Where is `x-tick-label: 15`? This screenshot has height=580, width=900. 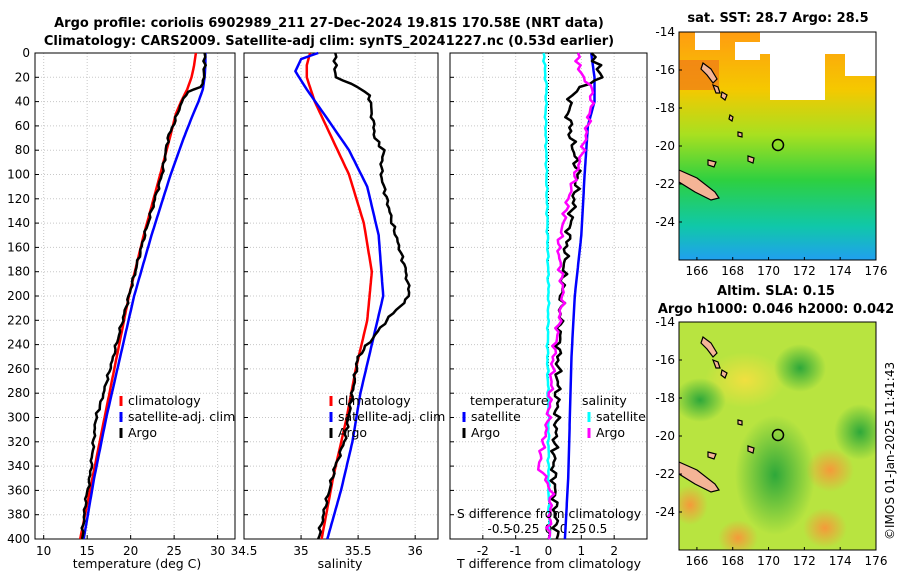 x-tick-label: 15 is located at coordinates (87, 551).